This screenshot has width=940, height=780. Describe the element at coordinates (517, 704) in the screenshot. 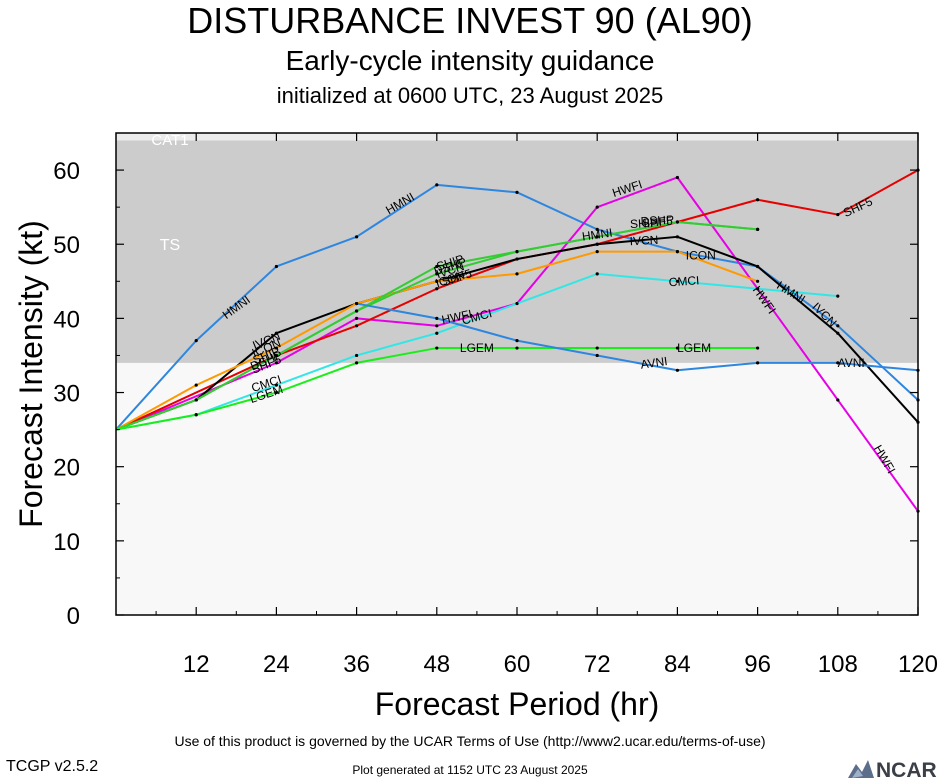

I see `x-axis-label: Forecast Period (hr)` at that location.